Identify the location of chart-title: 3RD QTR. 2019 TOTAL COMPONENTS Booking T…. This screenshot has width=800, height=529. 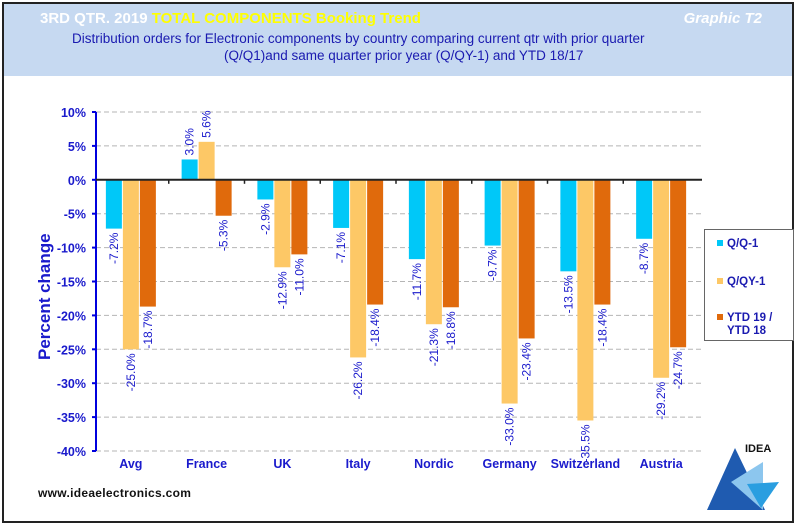
(230, 18).